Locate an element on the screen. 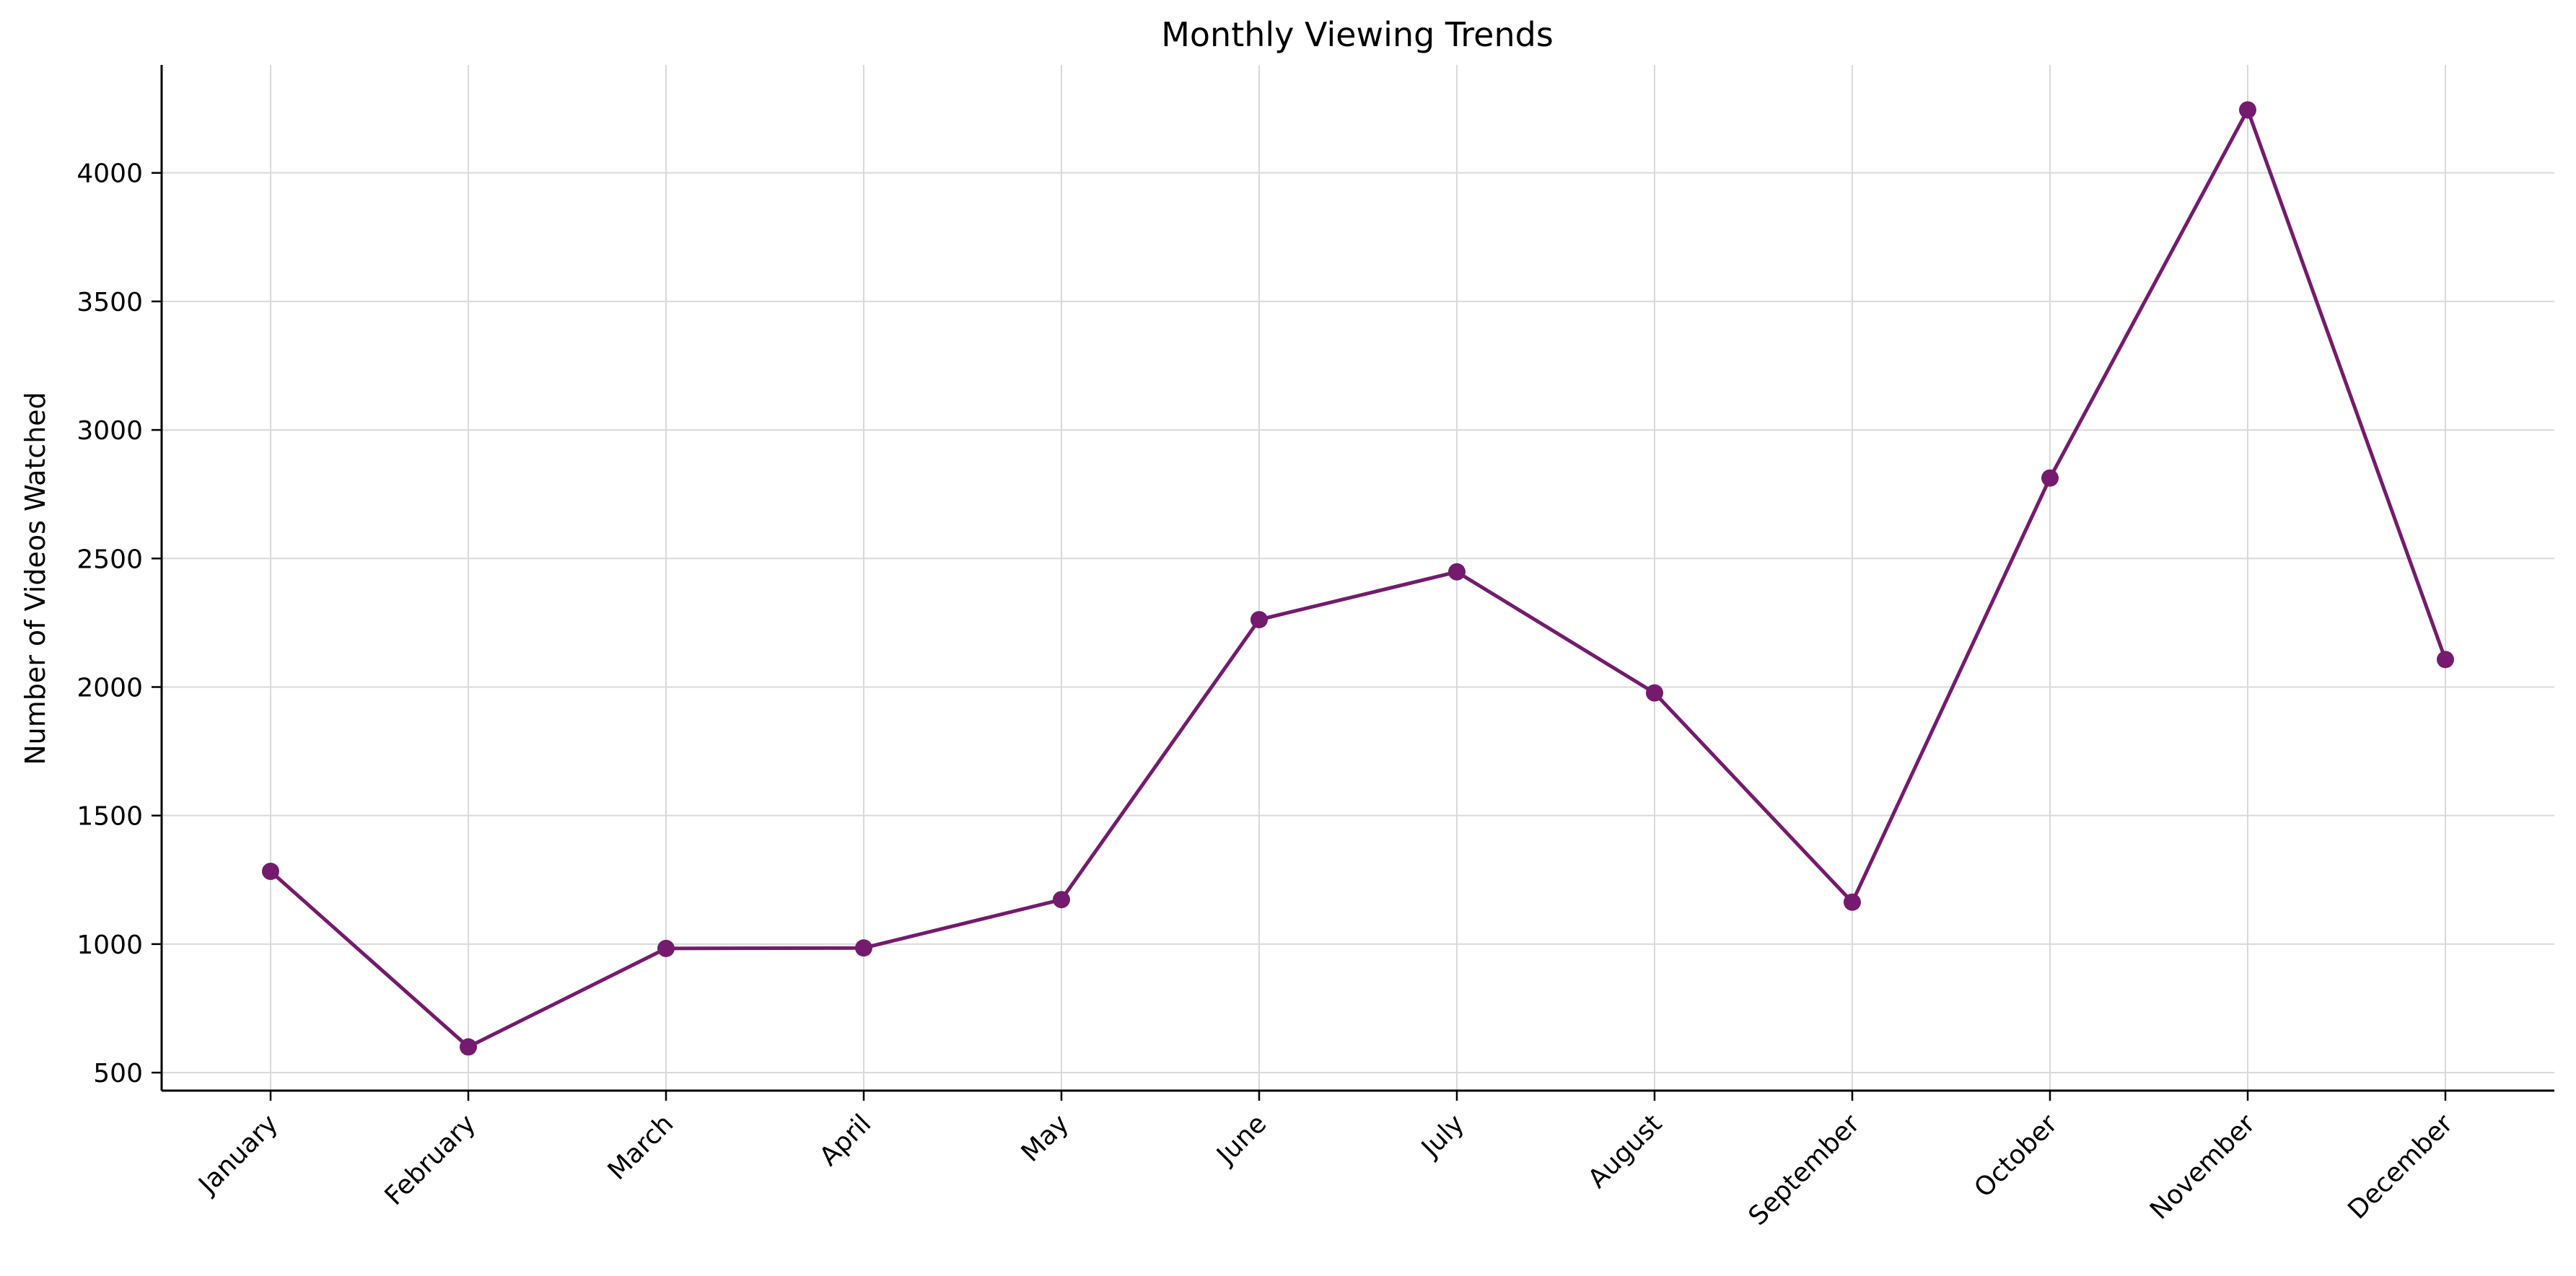 The image size is (2576, 1276). x-tick-label: January is located at coordinates (238, 1154).